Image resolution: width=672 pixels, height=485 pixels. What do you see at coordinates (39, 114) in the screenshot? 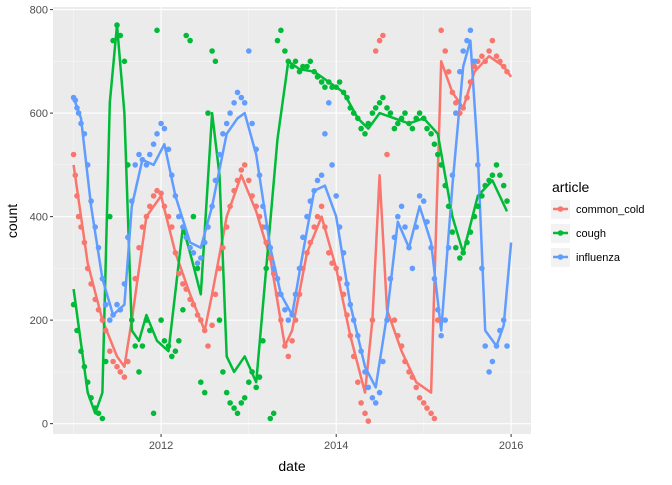
I see `y-tick-label: 600` at bounding box center [39, 114].